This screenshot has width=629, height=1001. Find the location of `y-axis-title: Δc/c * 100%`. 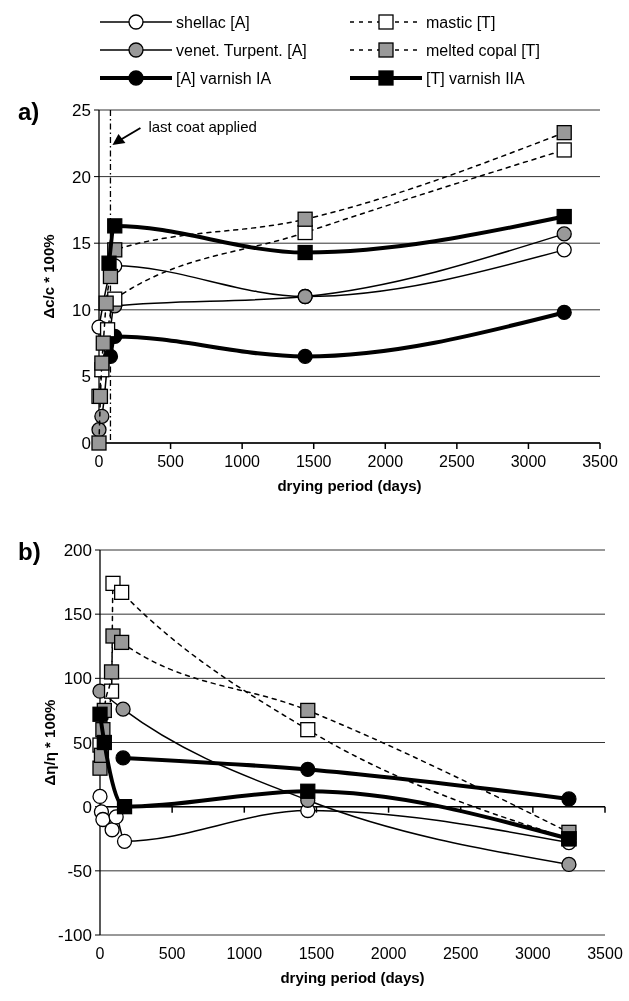

y-axis-title: Δc/c * 100% is located at coordinates (48, 276).